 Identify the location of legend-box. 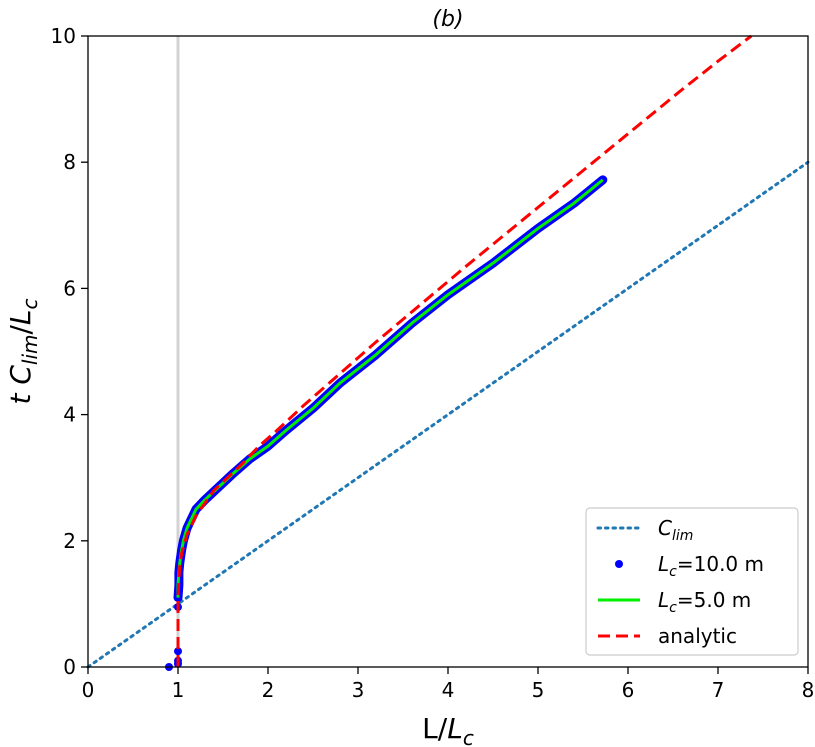
(692, 581).